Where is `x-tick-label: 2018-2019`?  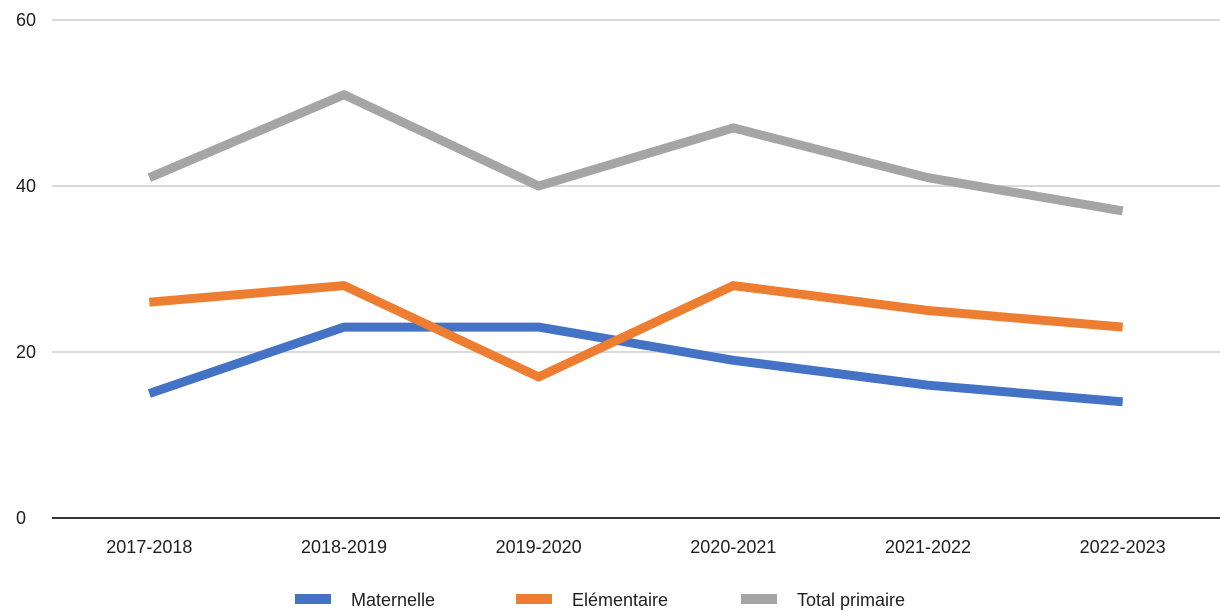
x-tick-label: 2018-2019 is located at coordinates (344, 547).